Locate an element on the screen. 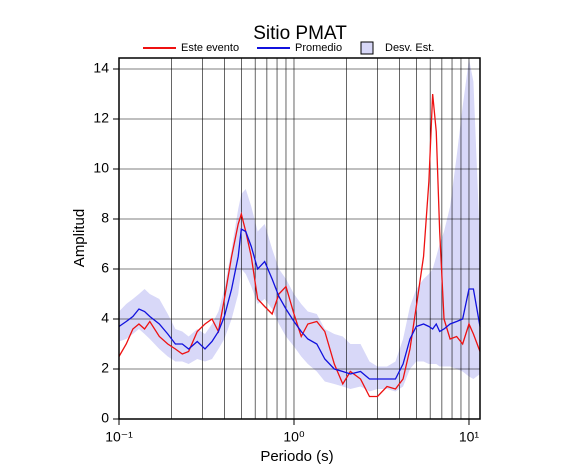 Image resolution: width=586 pixels, height=475 pixels. y-tick-label: 14 is located at coordinates (101, 68).